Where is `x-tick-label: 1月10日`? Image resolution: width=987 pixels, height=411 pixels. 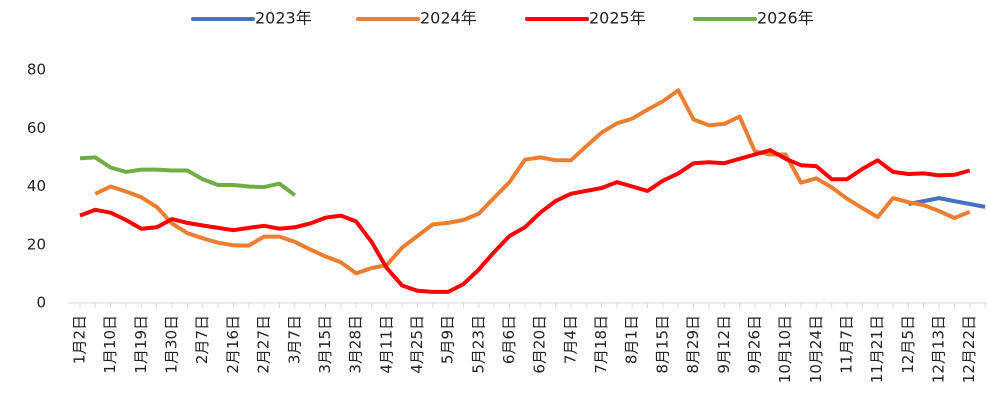 x-tick-label: 1月10日 is located at coordinates (110, 344).